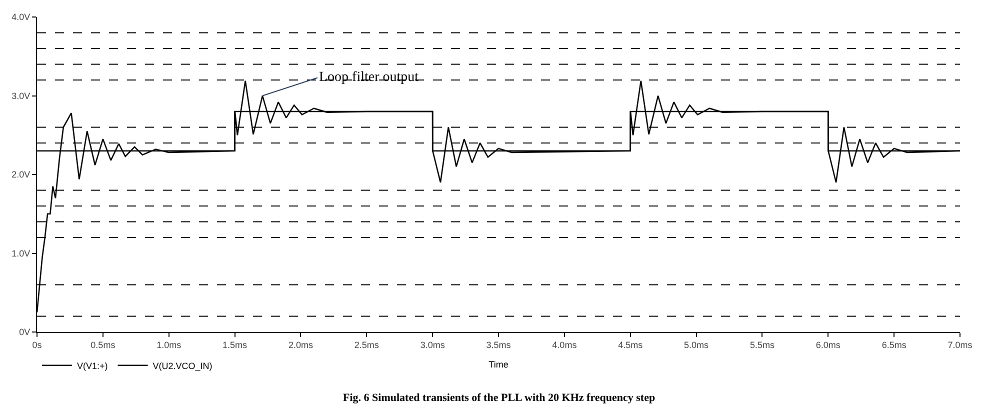 The image size is (985, 404). I want to click on x-axis-title: Time, so click(498, 365).